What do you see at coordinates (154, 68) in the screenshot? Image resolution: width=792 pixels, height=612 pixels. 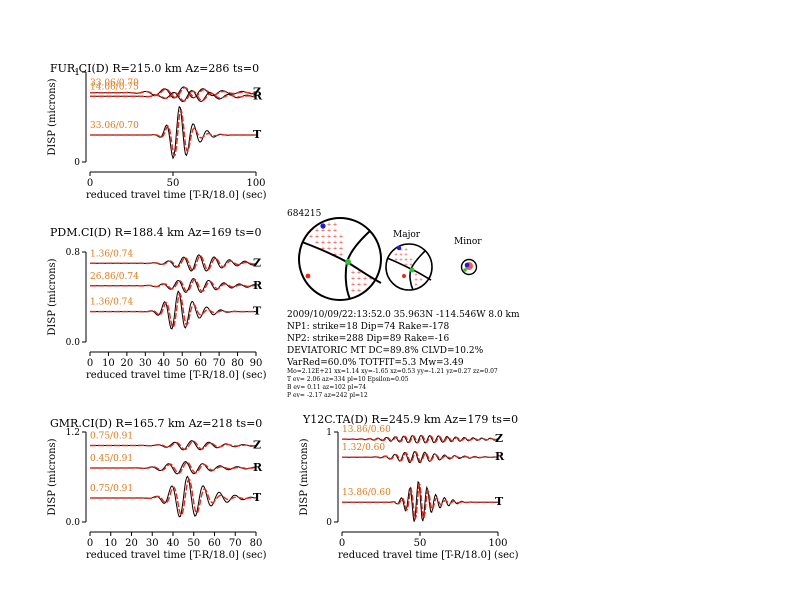 I see `station-title: FUR.CI(D) R=215.0 km Az=286 ts=0` at bounding box center [154, 68].